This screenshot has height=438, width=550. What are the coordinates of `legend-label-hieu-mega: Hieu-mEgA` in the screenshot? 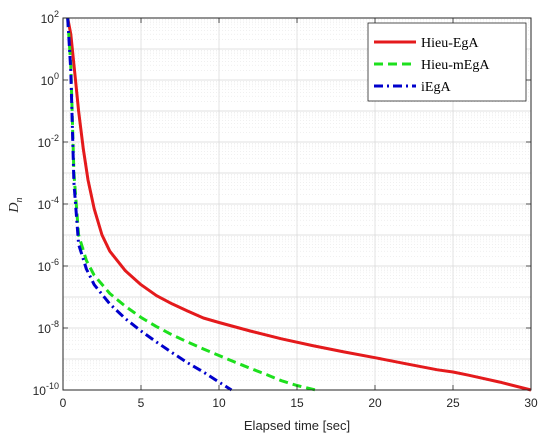 It's located at (455, 65).